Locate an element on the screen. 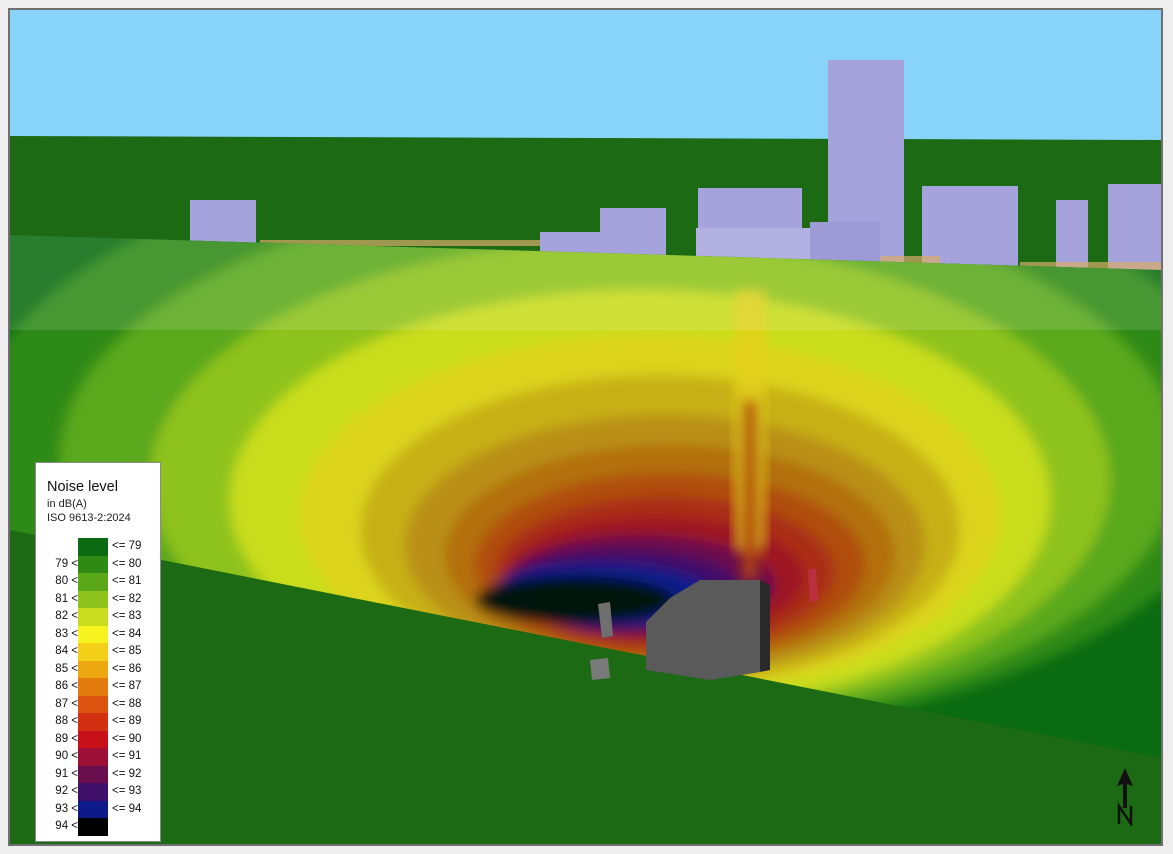 This screenshot has width=1173, height=854. legend-row-upper: <= 89 is located at coordinates (127, 721).